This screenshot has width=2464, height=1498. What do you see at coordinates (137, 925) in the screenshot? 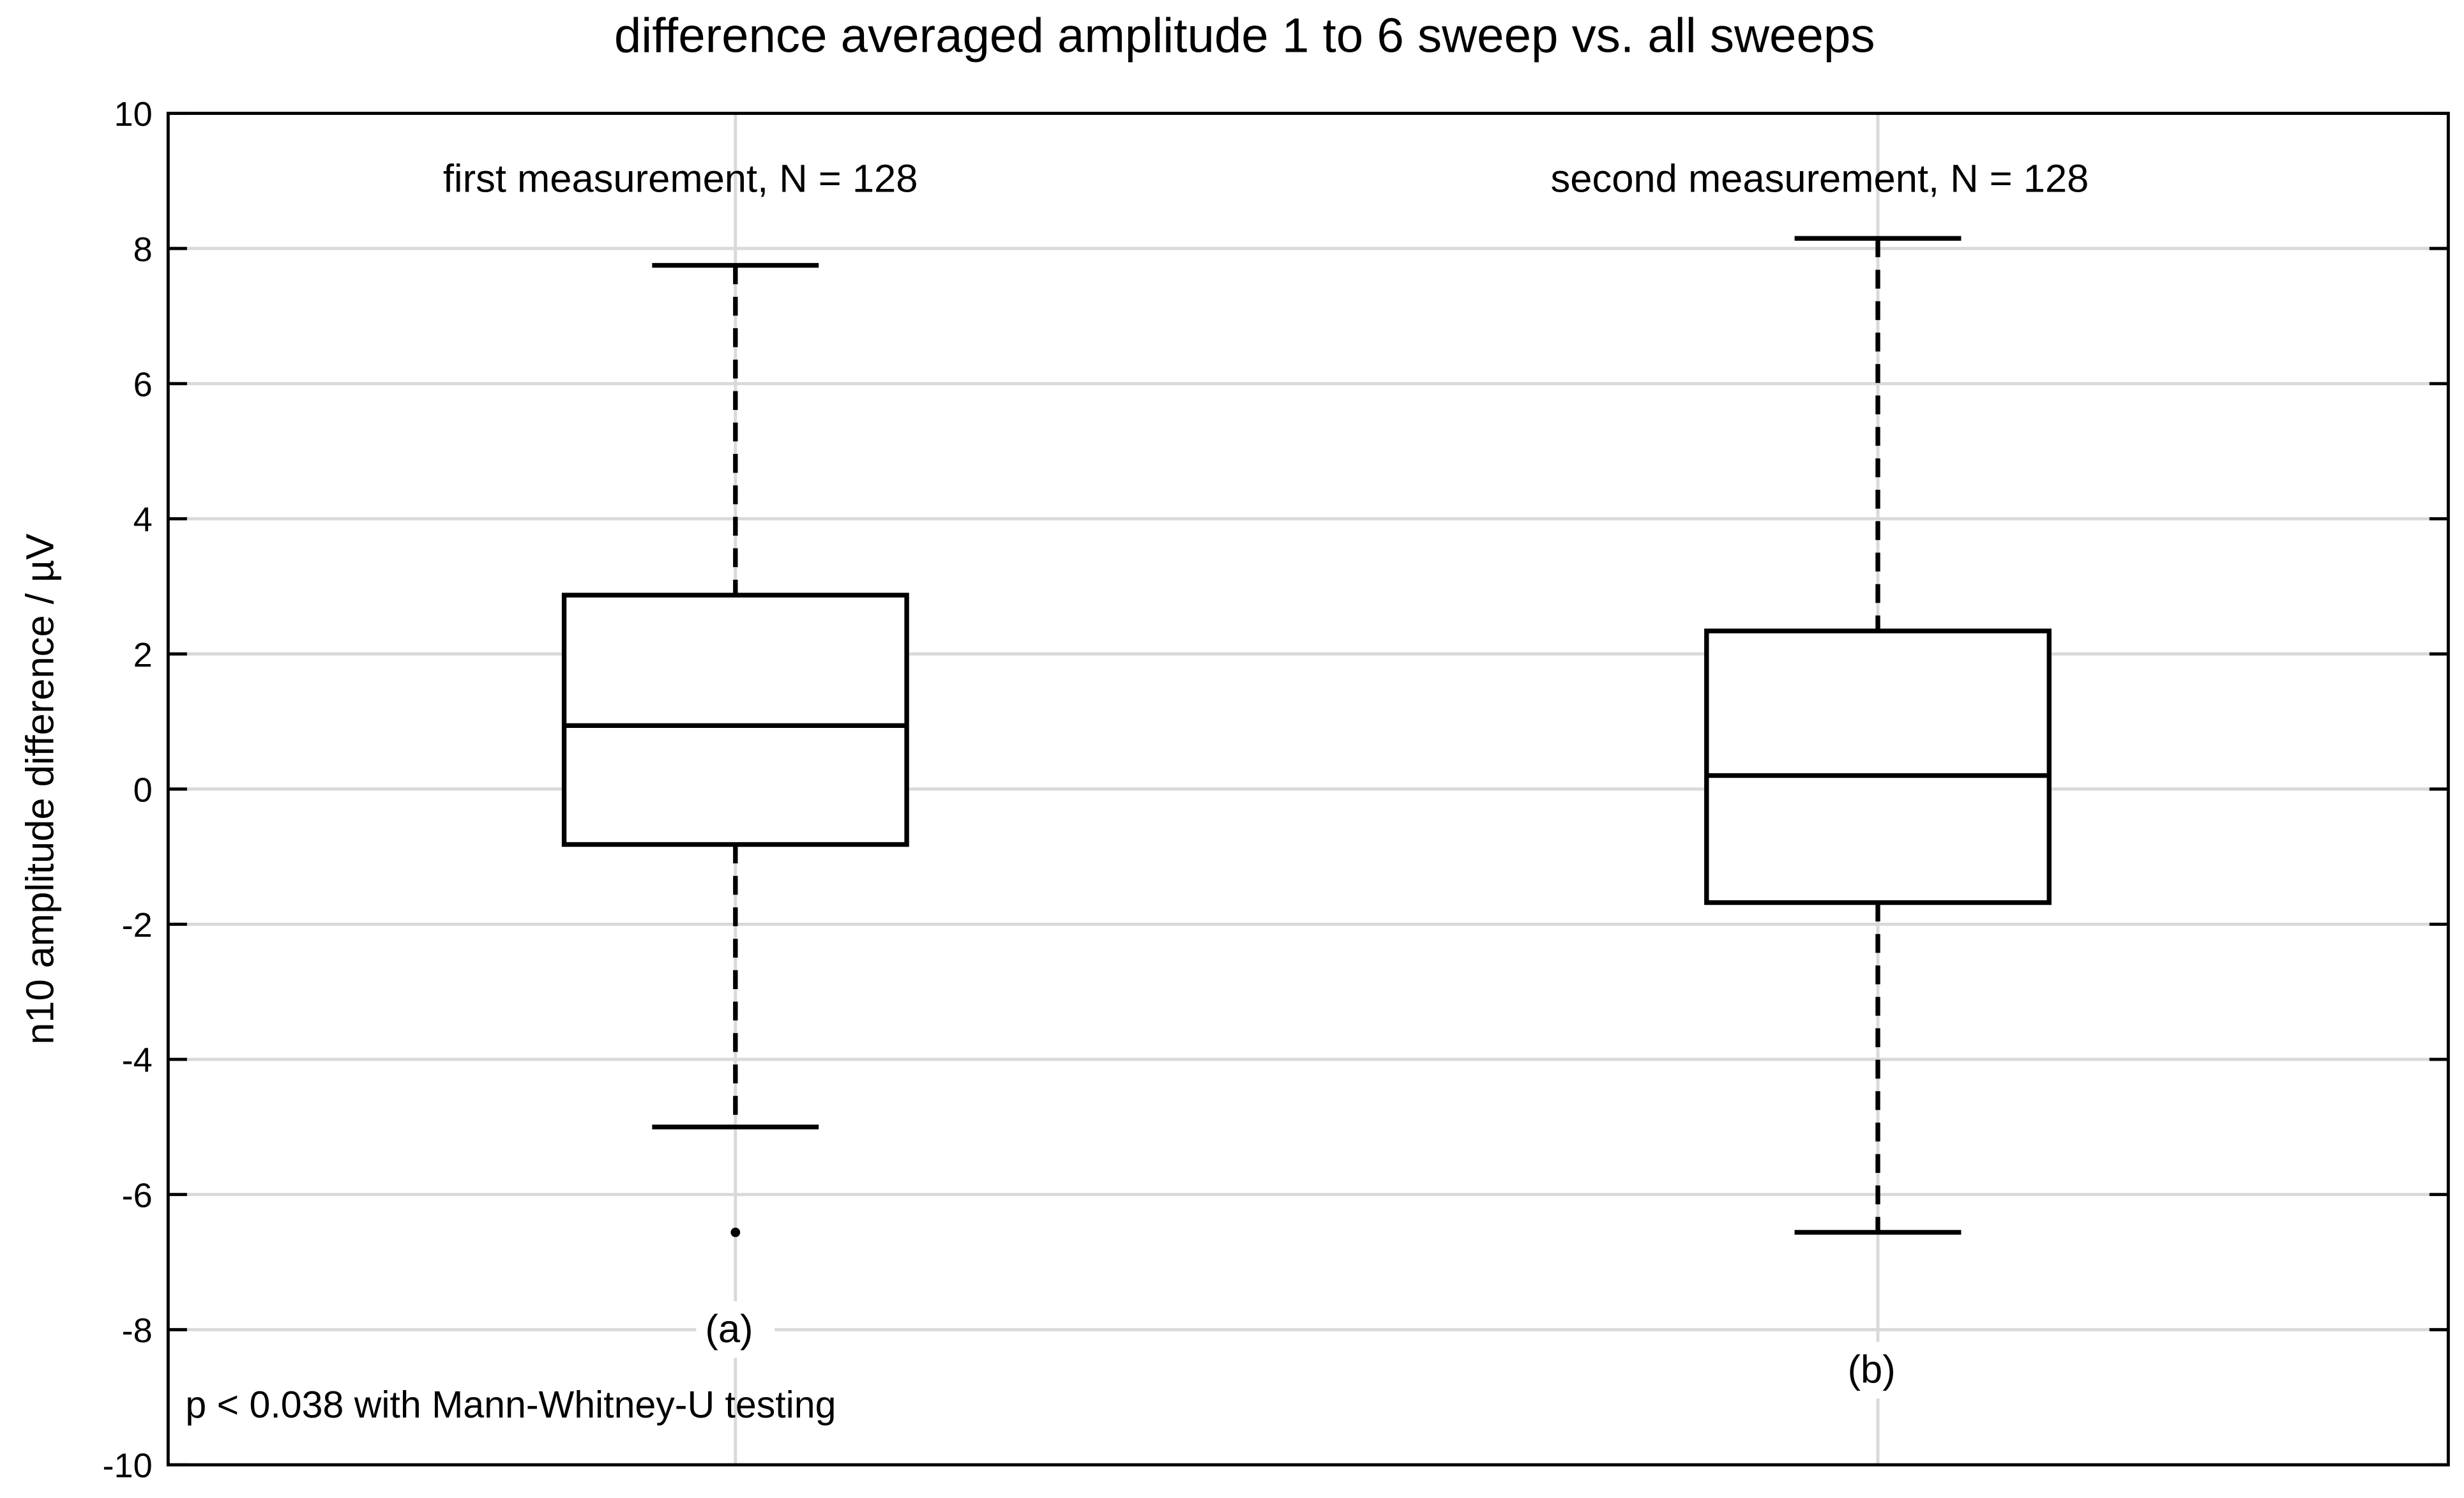
I see `y-tick-label: -2` at bounding box center [137, 925].